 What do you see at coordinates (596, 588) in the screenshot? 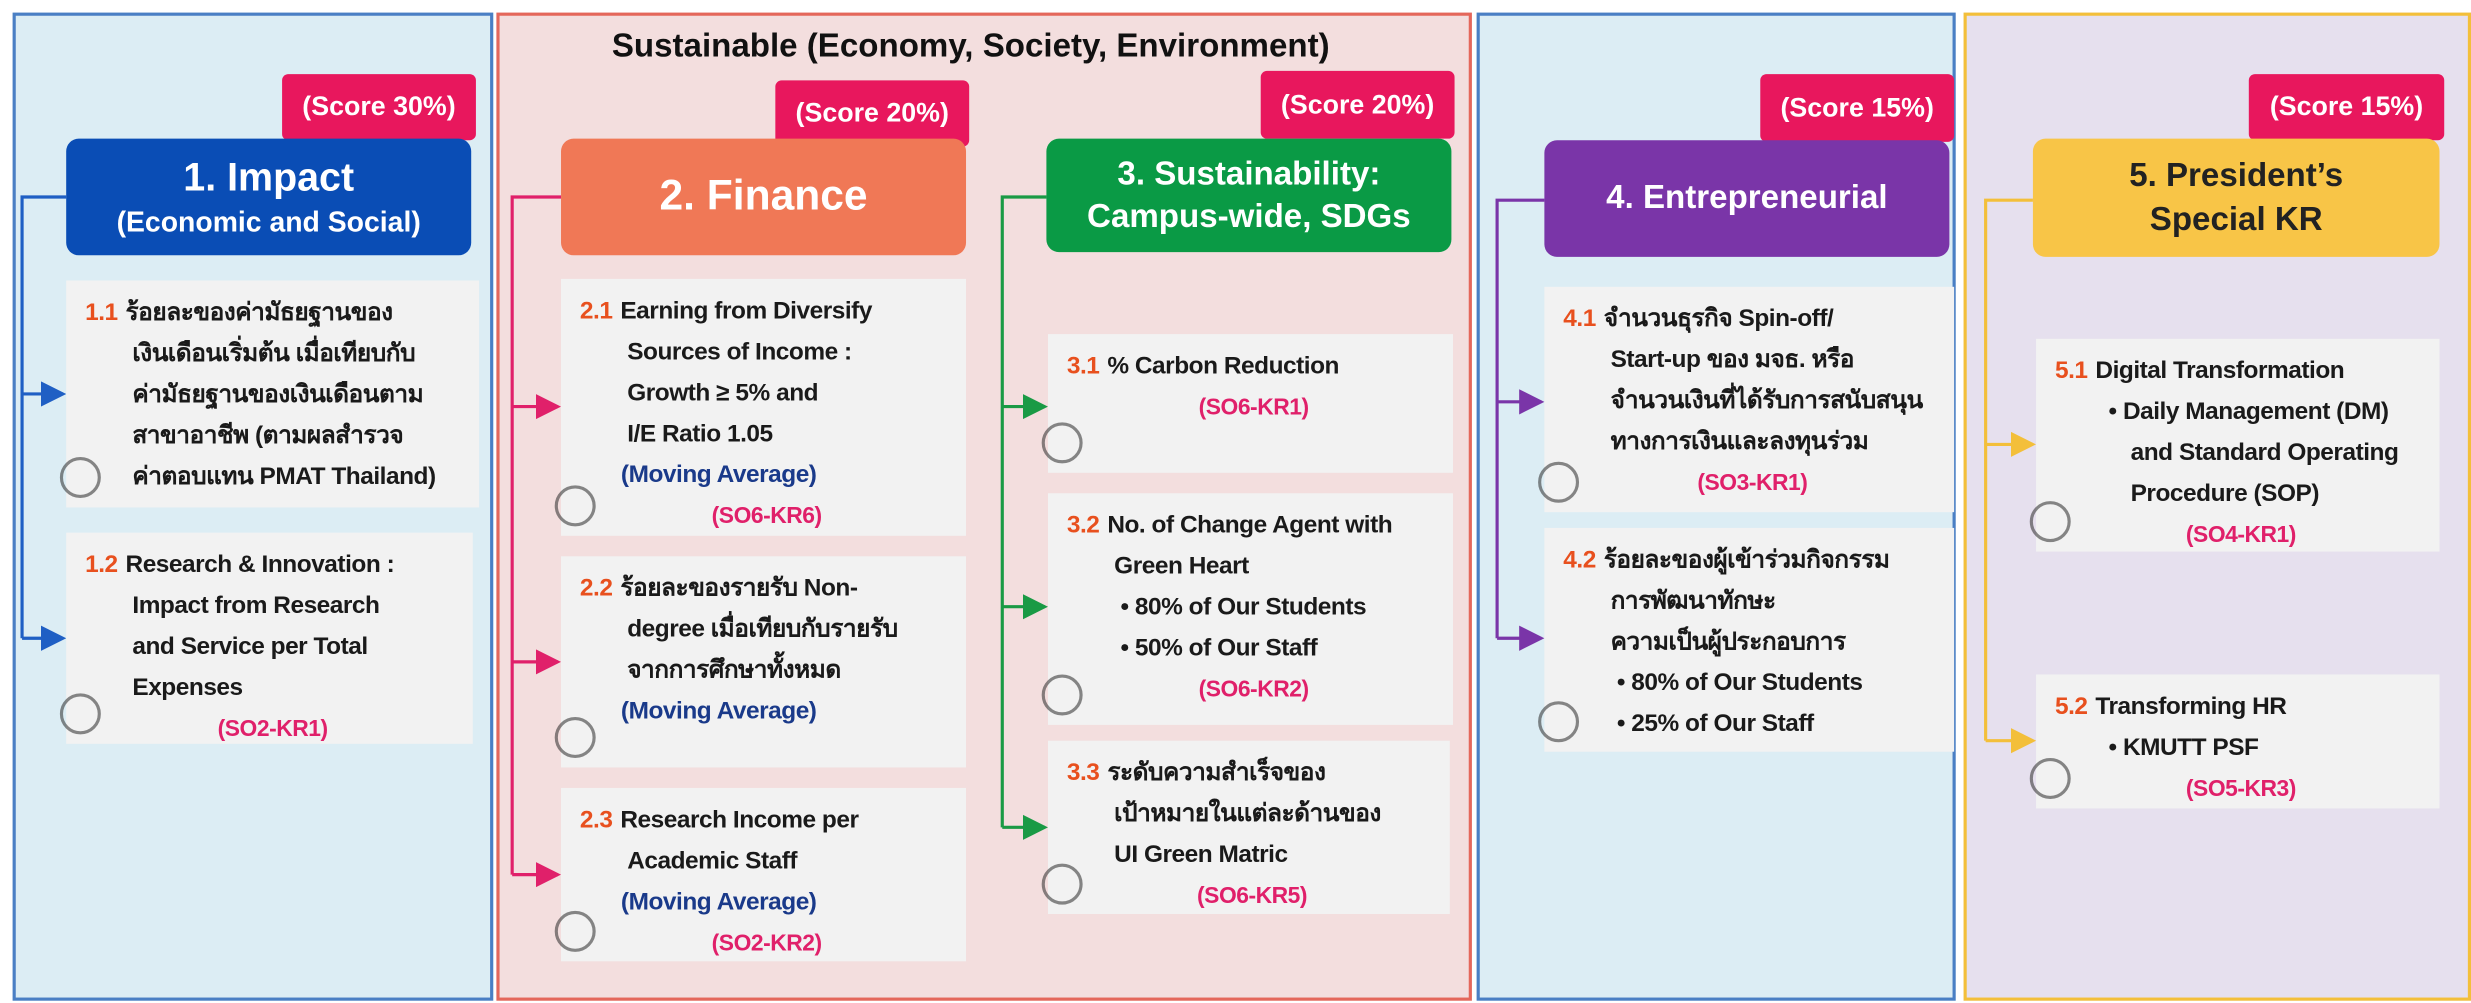
I see `item-code: 2.2` at bounding box center [596, 588].